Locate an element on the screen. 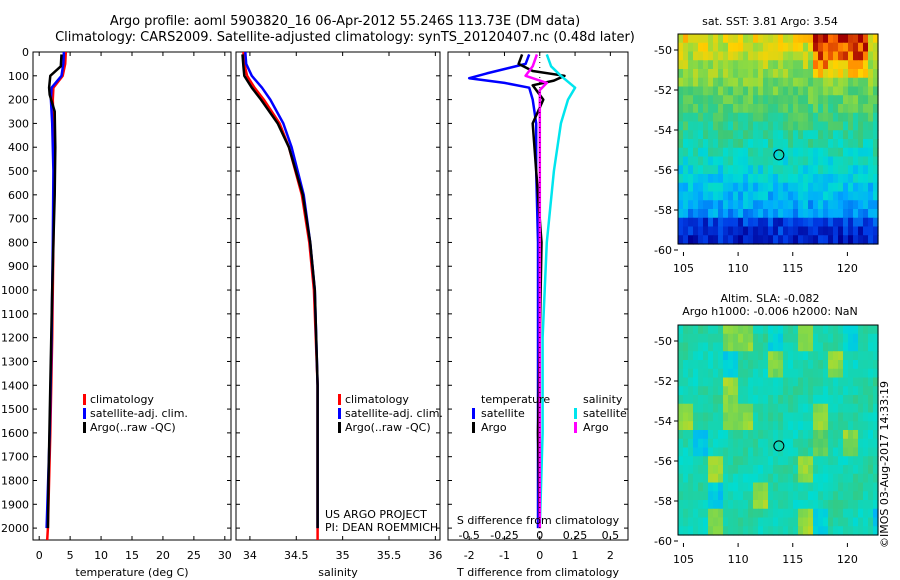 Image resolution: width=900 pixels, height=580 pixels. series-line-argo-raw-qc- is located at coordinates (280, 291).